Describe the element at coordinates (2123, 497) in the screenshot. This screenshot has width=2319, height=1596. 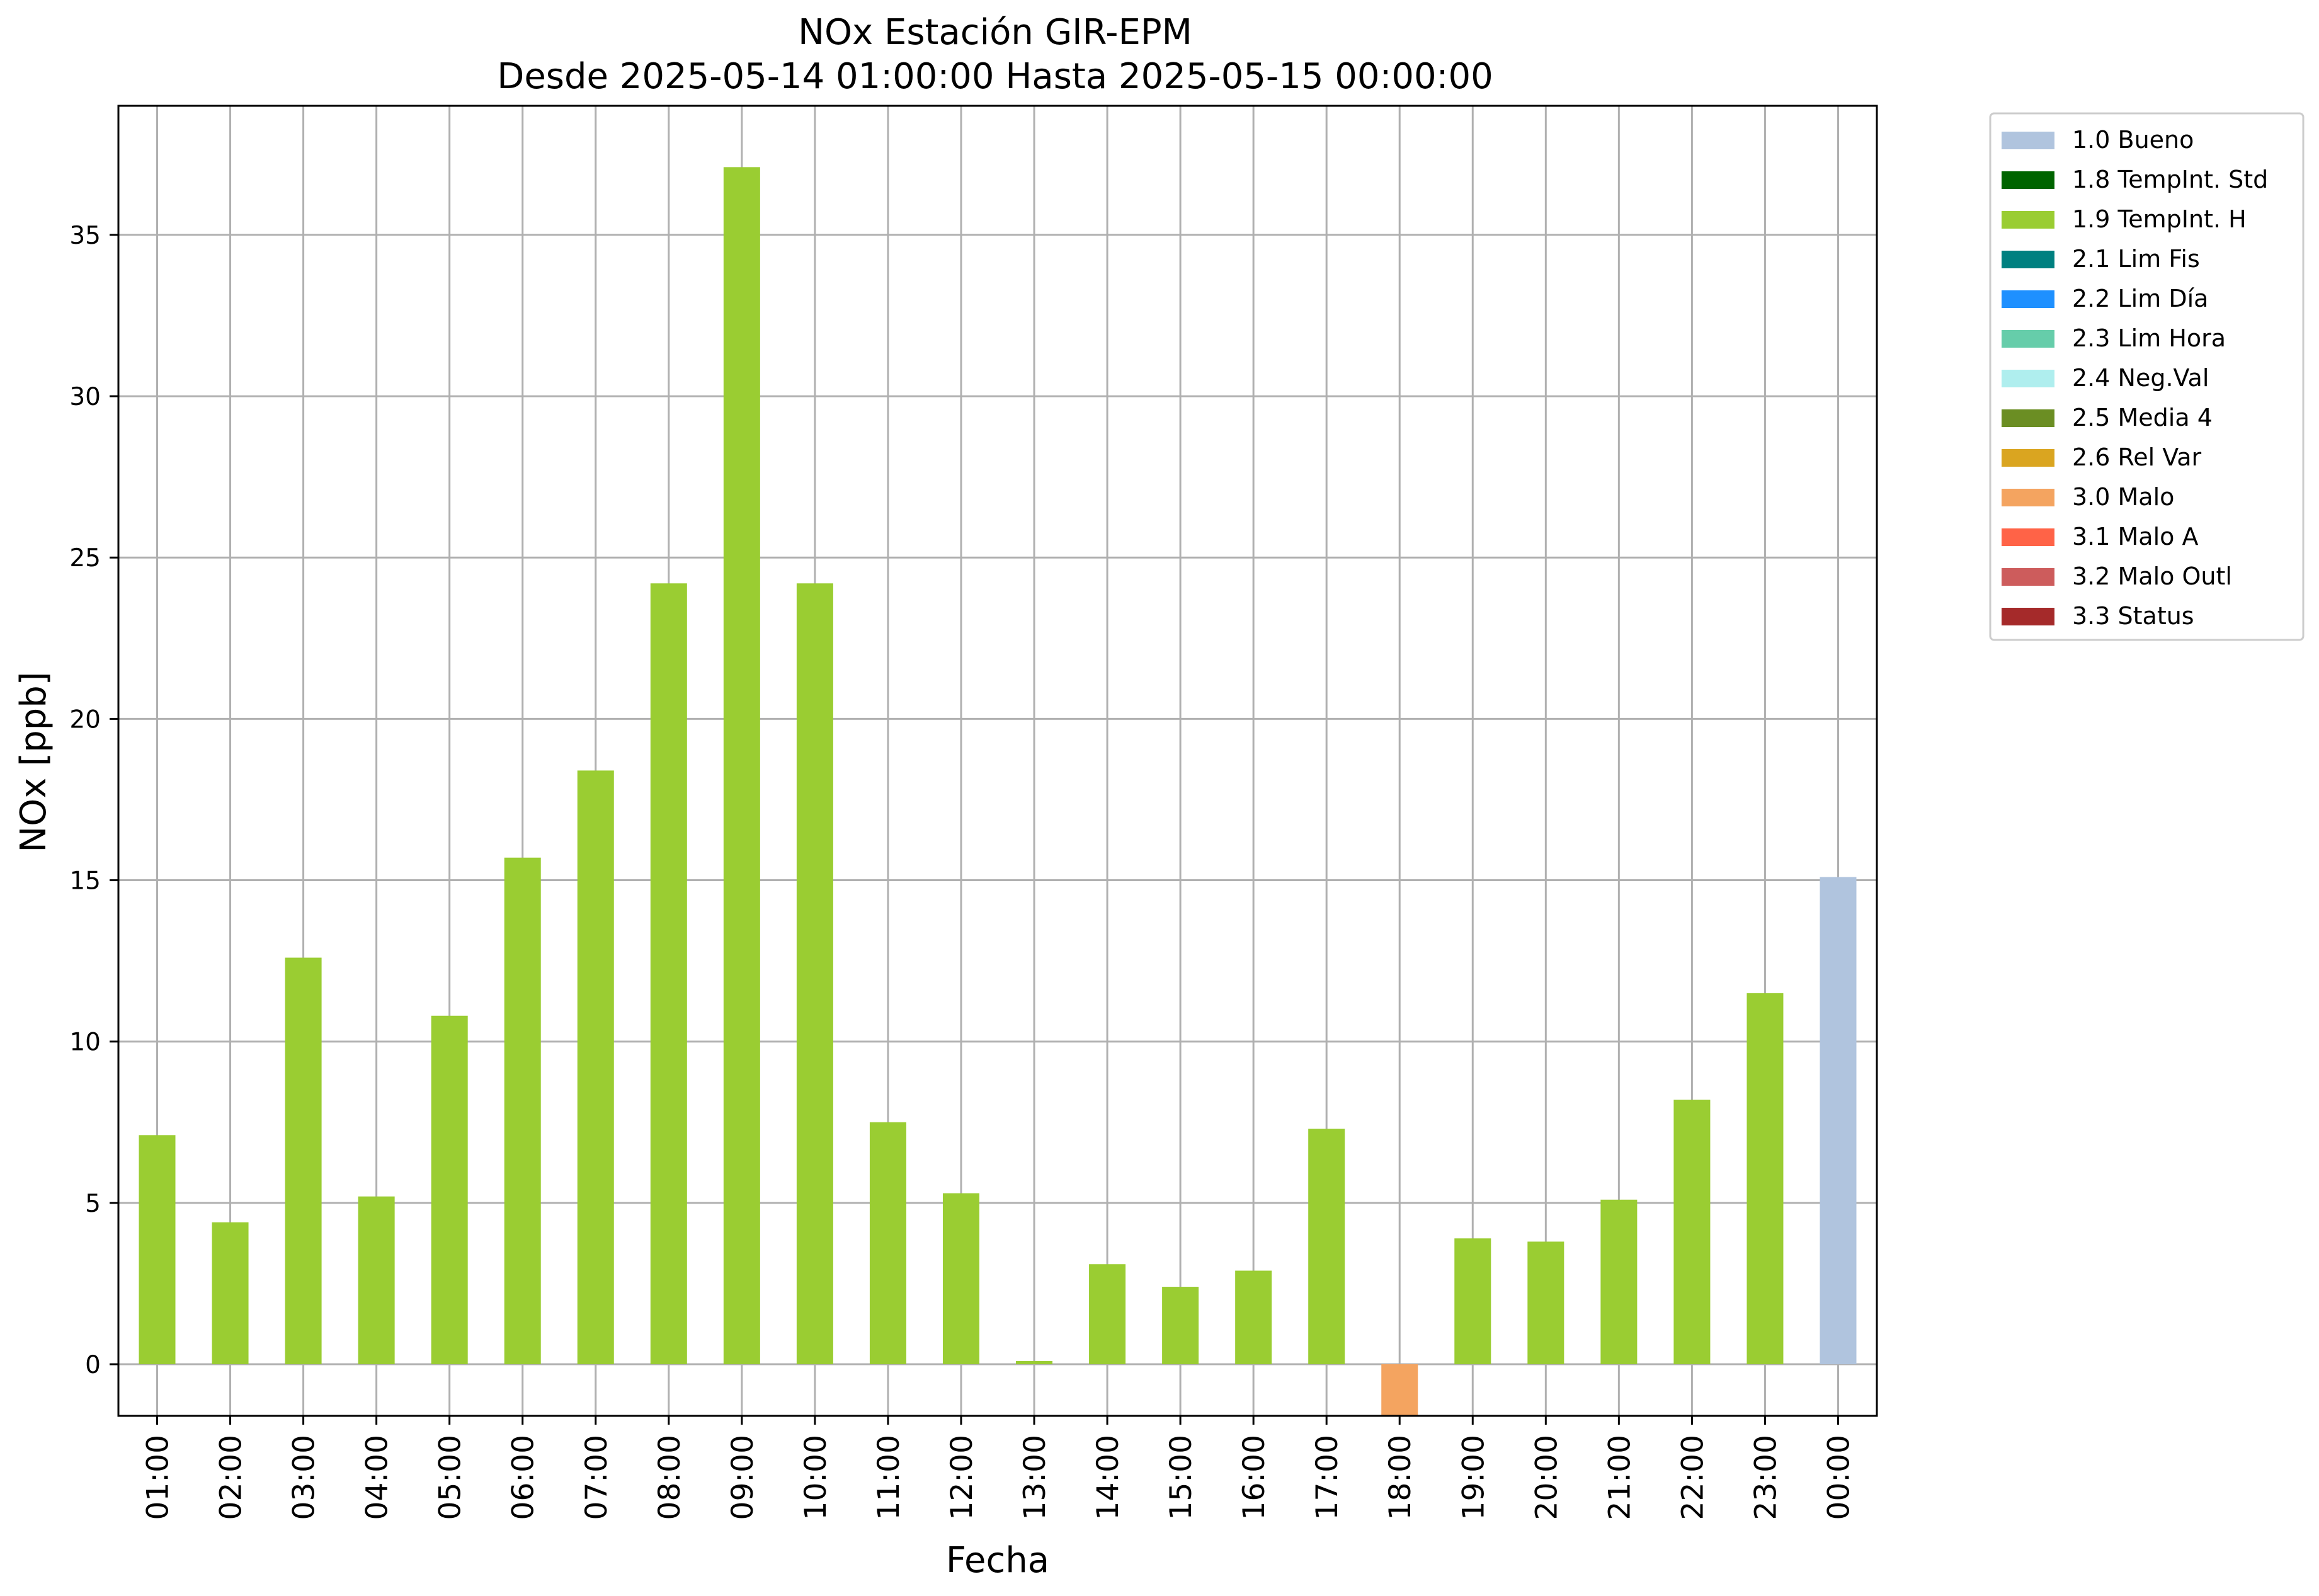
I see `legend-label: 3.0 Malo` at that location.